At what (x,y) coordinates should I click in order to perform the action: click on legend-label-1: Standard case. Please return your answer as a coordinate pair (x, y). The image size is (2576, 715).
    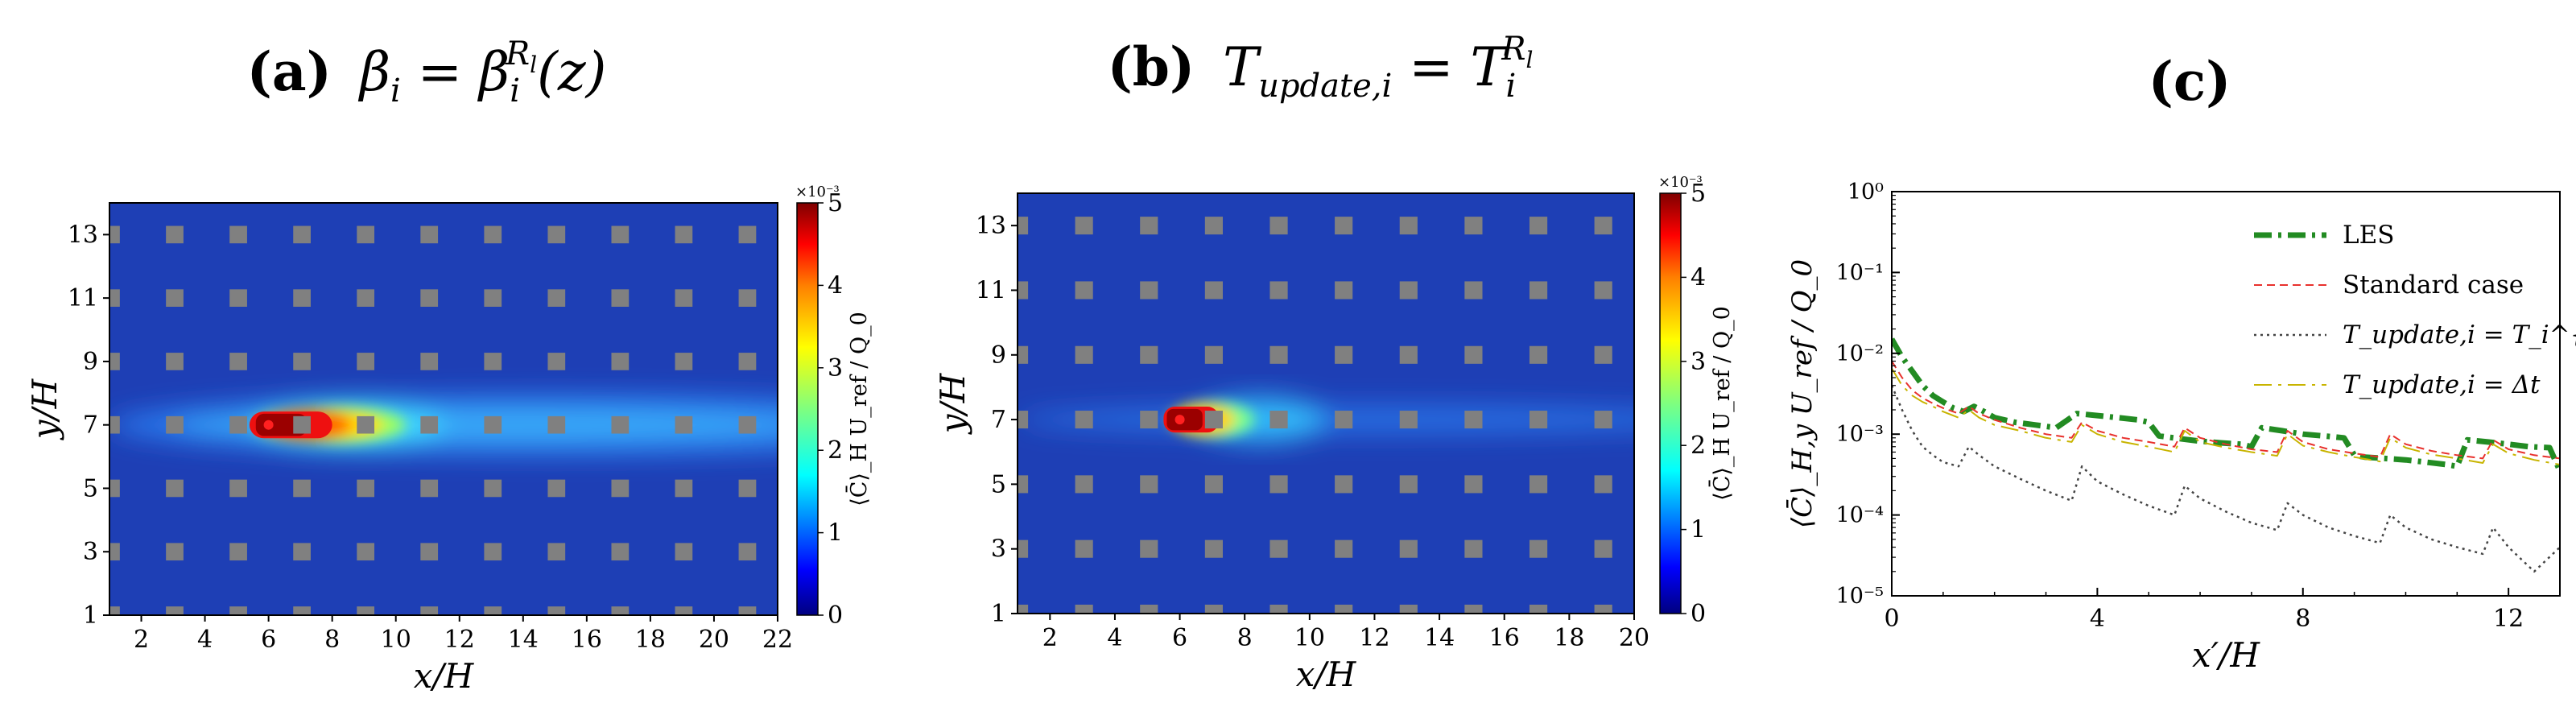
    Looking at the image, I should click on (2433, 285).